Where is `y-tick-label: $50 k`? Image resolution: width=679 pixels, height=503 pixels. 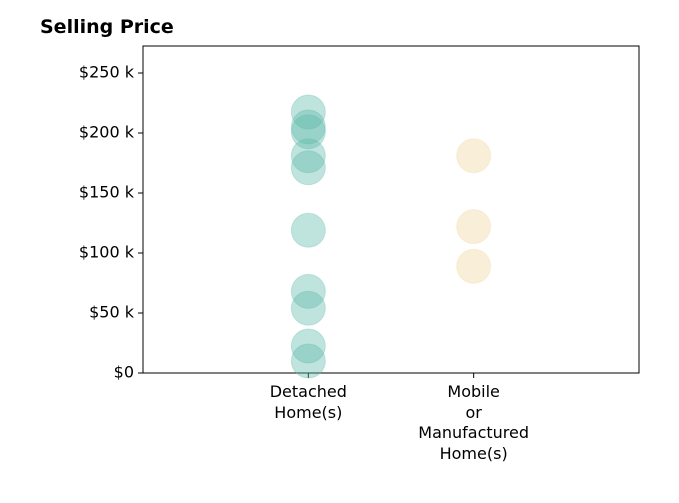
y-tick-label: $50 k is located at coordinates (112, 312).